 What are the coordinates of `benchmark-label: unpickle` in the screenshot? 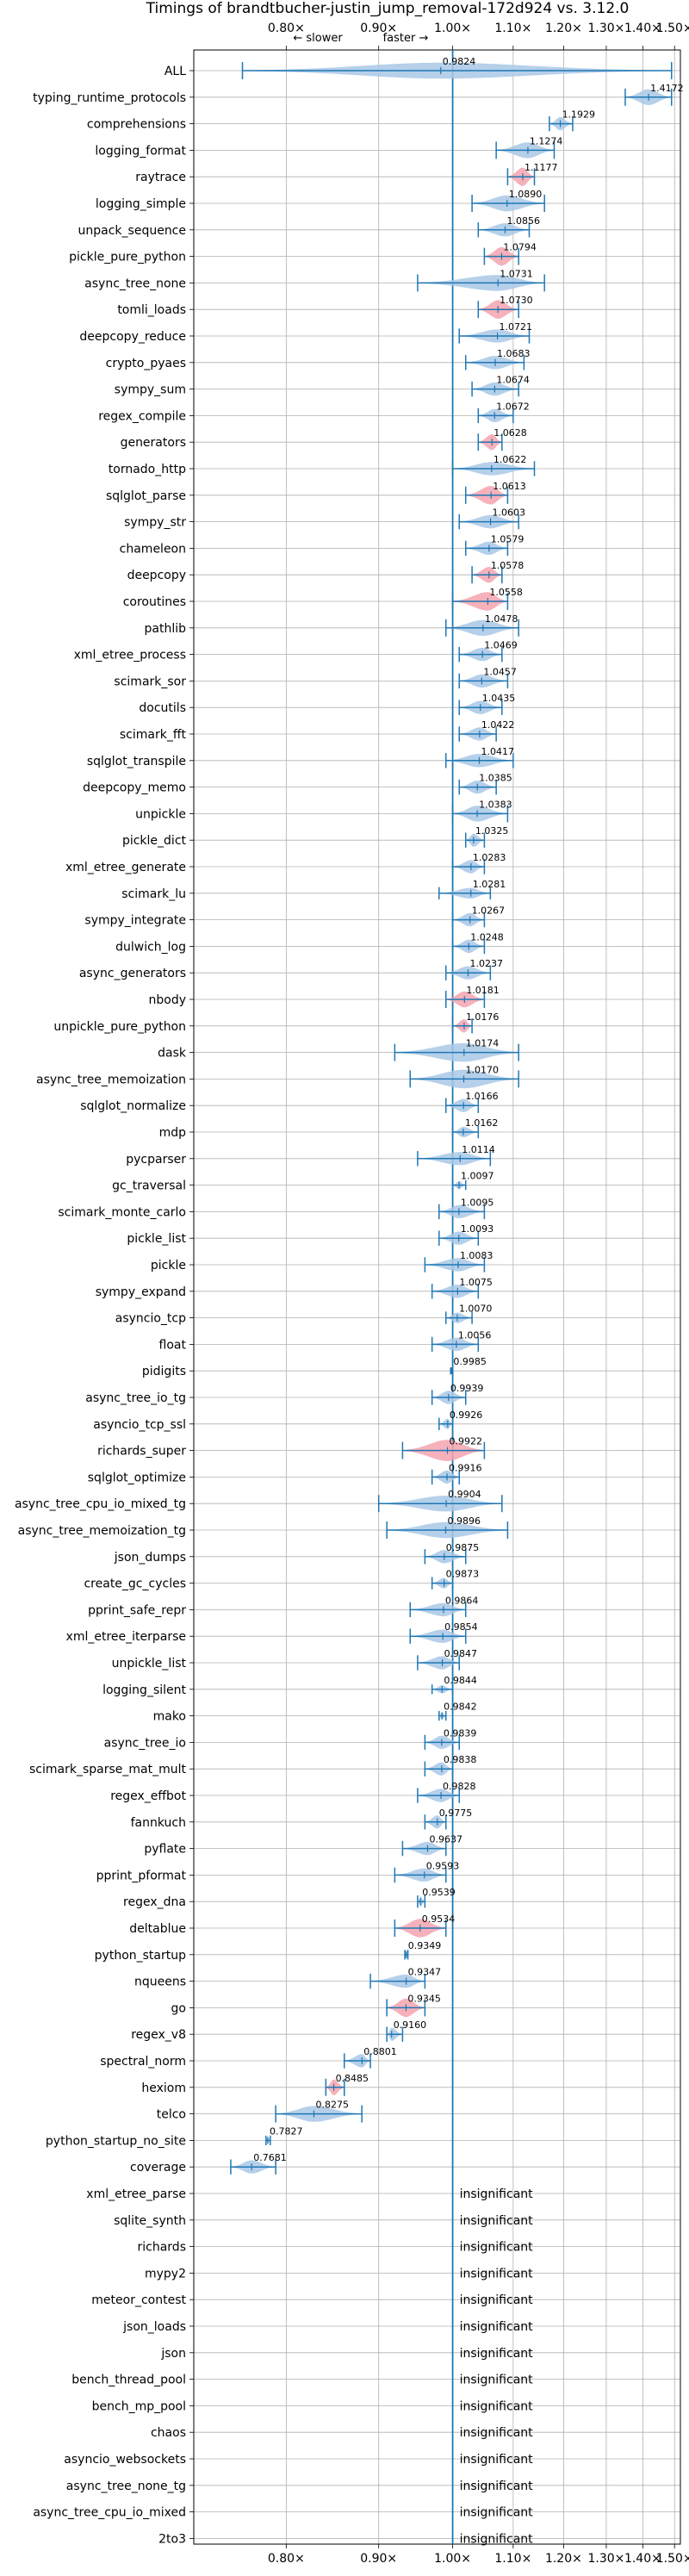 It's located at (160, 814).